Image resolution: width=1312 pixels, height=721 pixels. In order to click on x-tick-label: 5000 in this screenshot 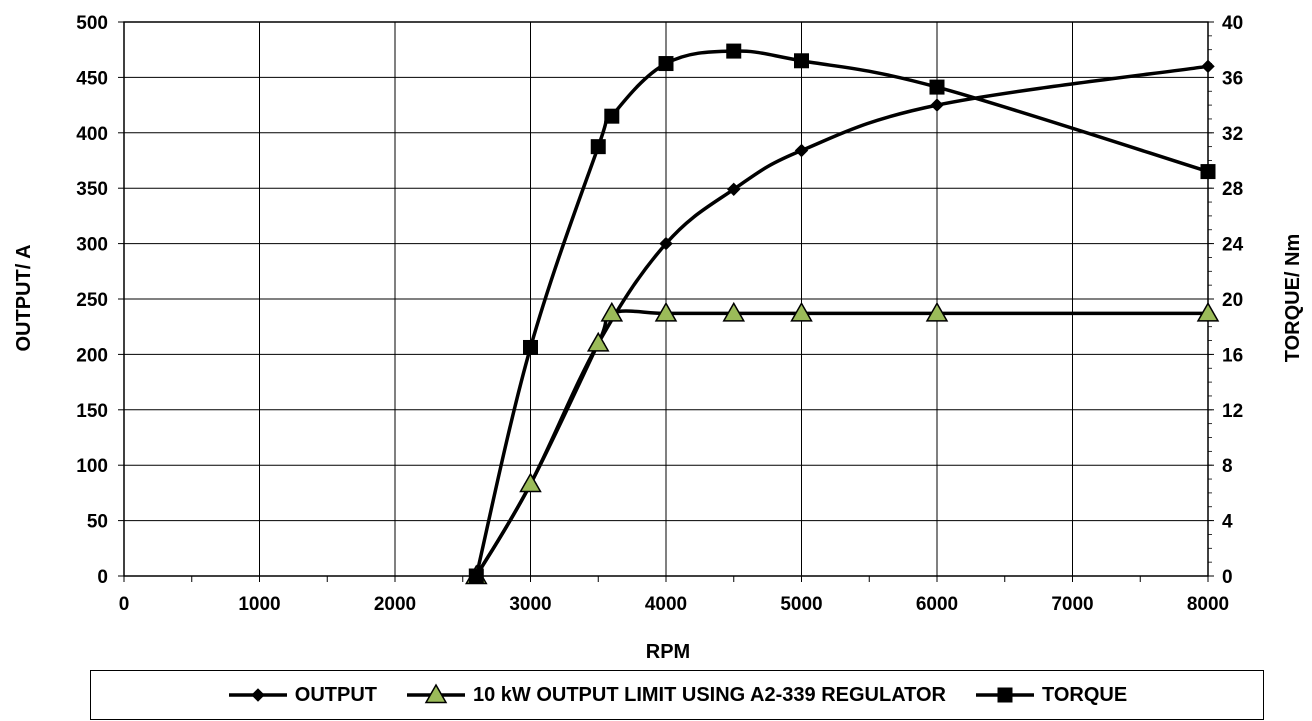, I will do `click(801, 604)`.